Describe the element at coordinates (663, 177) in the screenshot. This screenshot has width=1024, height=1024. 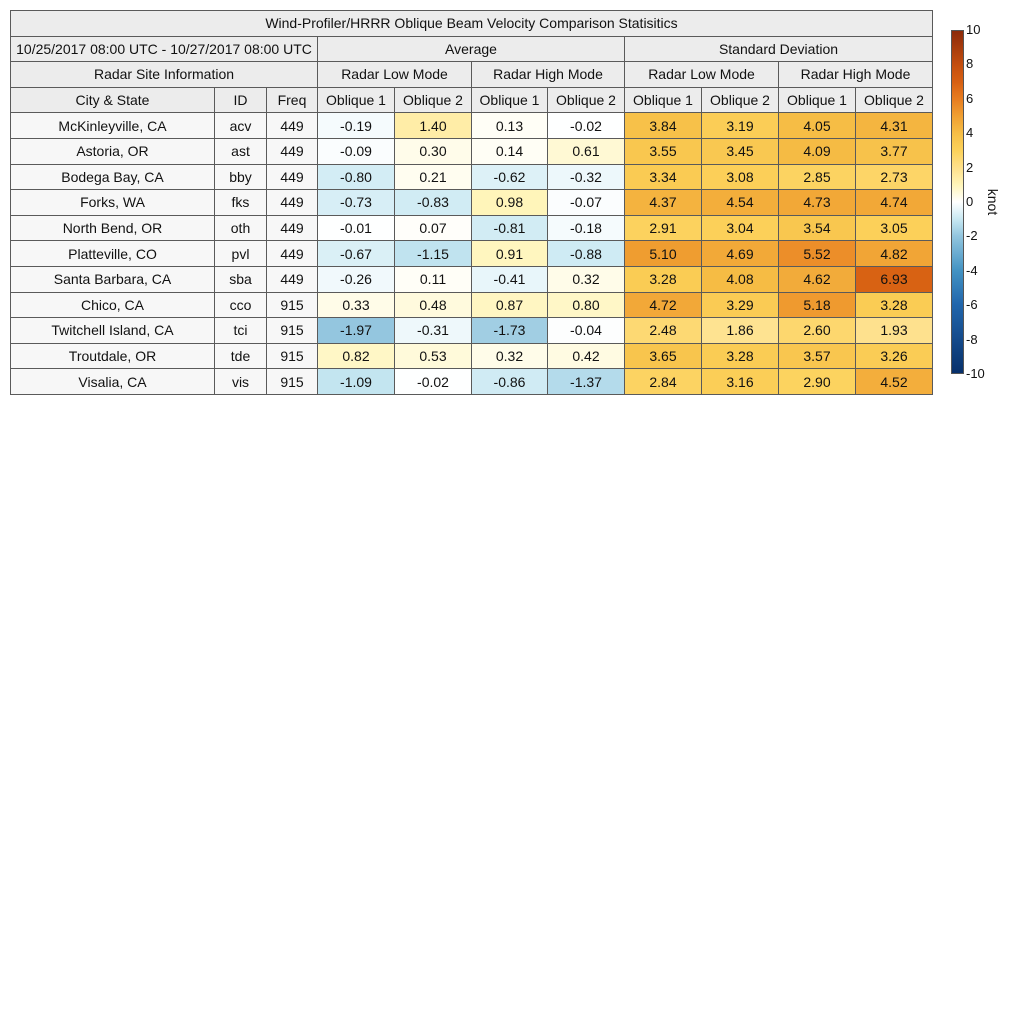
I see `value-cell: 3.34` at that location.